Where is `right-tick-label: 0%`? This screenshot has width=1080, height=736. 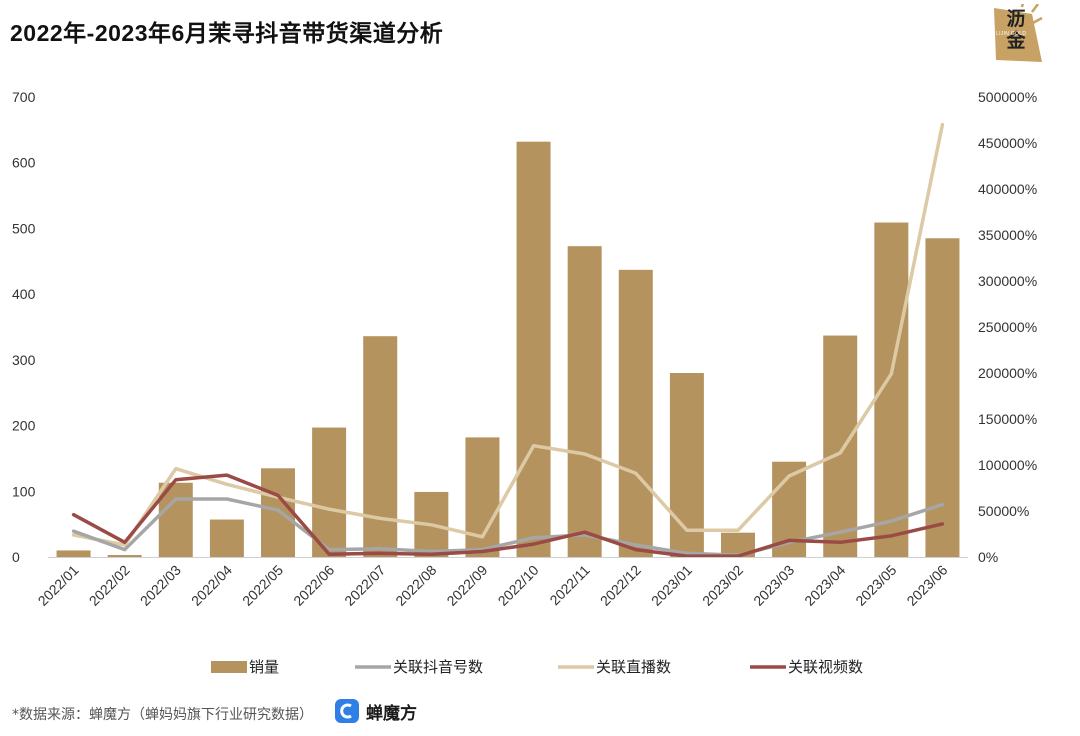
right-tick-label: 0% is located at coordinates (988, 557).